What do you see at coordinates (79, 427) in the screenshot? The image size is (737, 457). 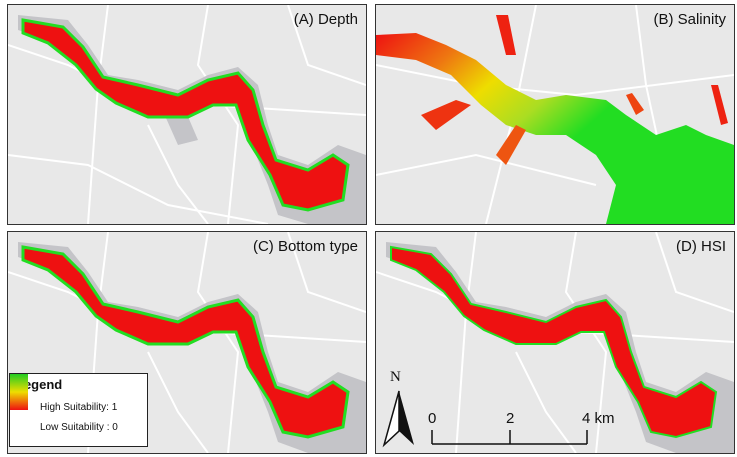 I see `legend-low-label: Low Suitability : 0` at bounding box center [79, 427].